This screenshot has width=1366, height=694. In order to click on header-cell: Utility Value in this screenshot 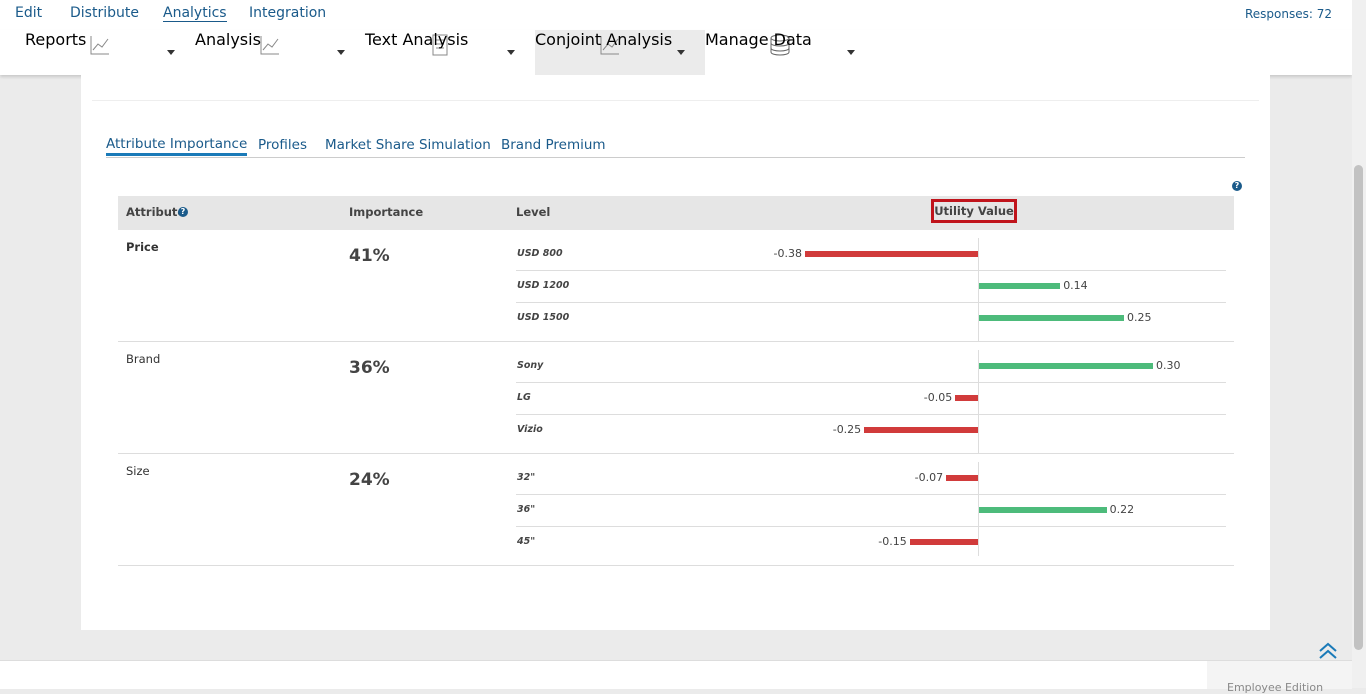, I will do `click(974, 211)`.